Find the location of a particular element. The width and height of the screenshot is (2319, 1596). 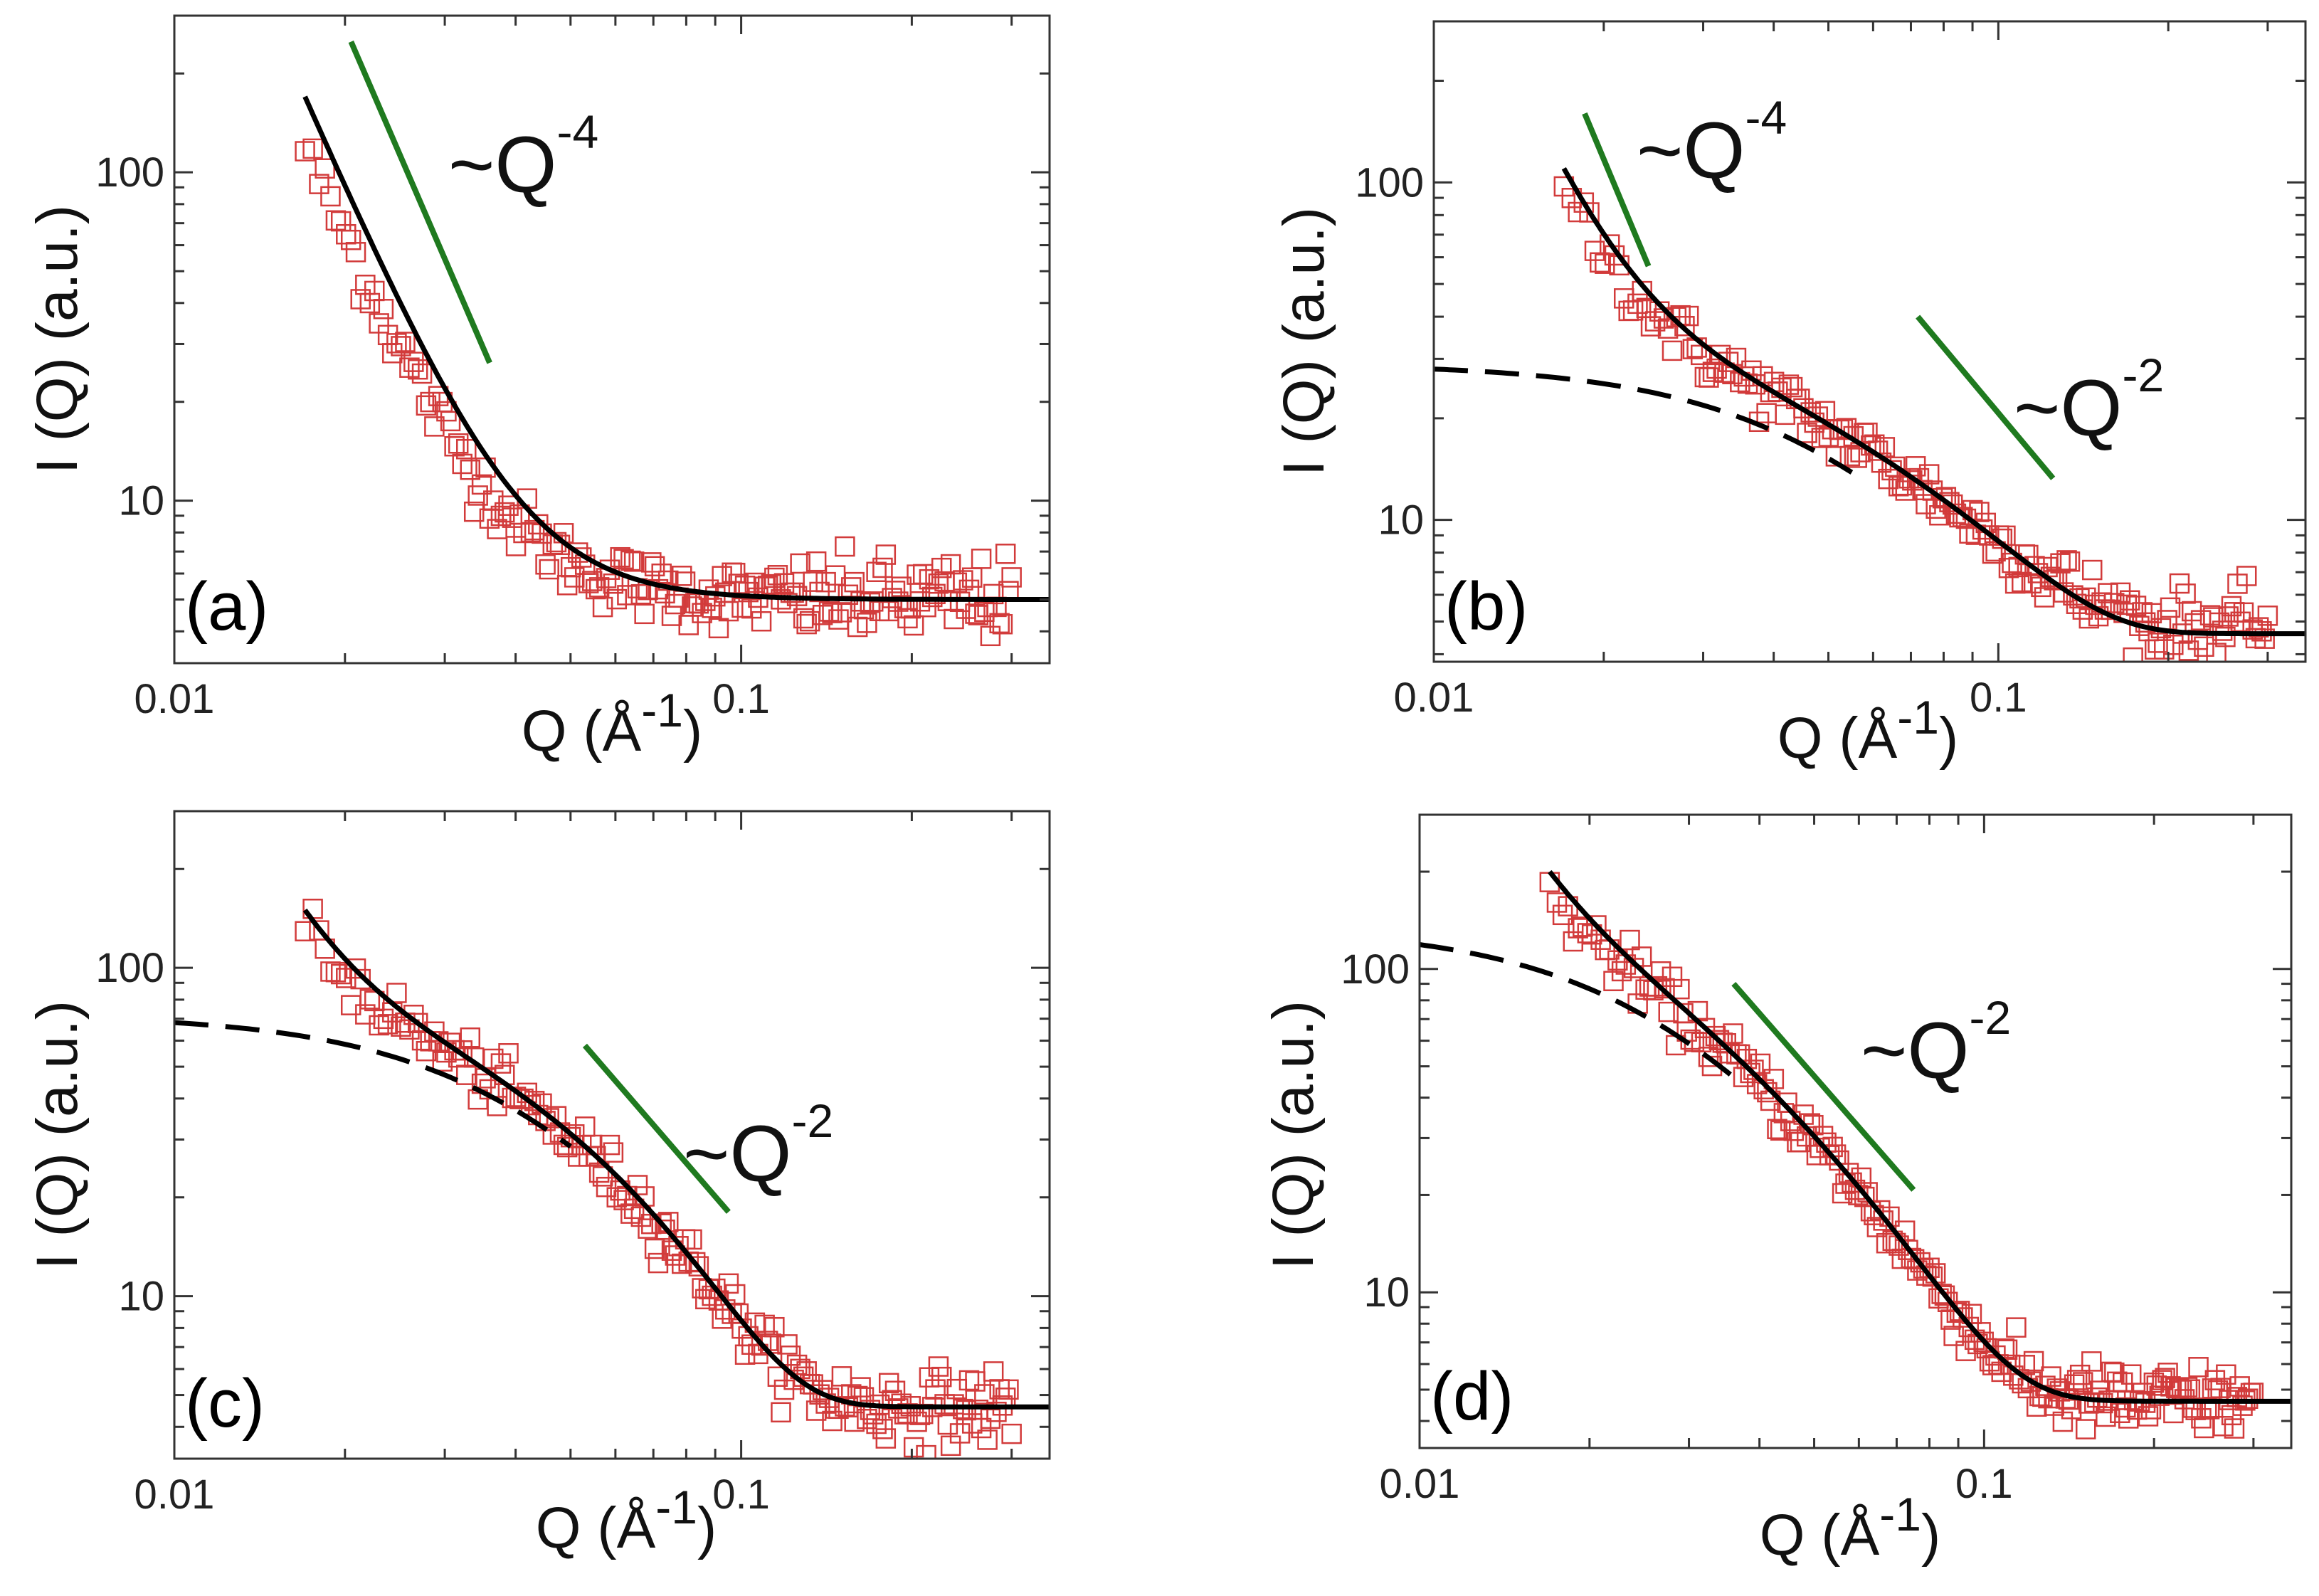

axis-ticks is located at coordinates (1854, 1131).